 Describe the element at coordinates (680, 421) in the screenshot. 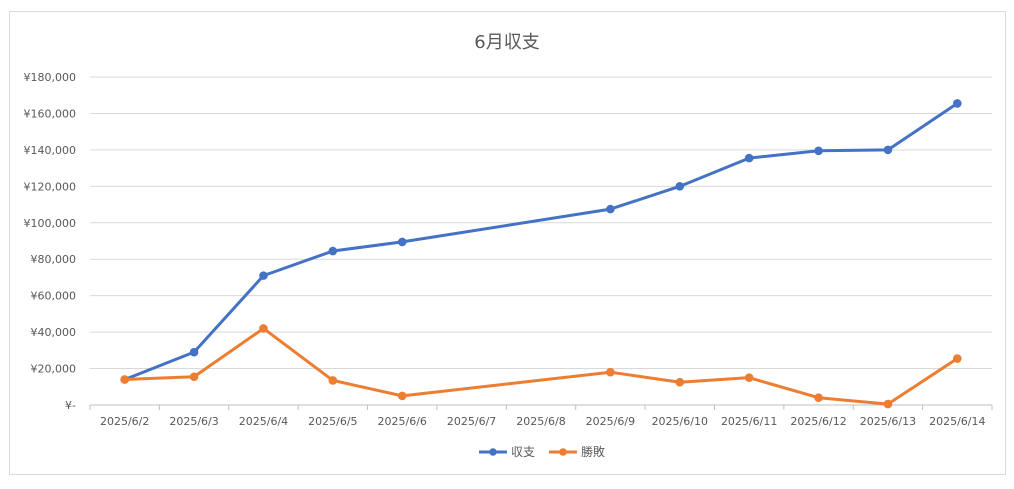

I see `x-tick-label: 2025/6/10` at that location.